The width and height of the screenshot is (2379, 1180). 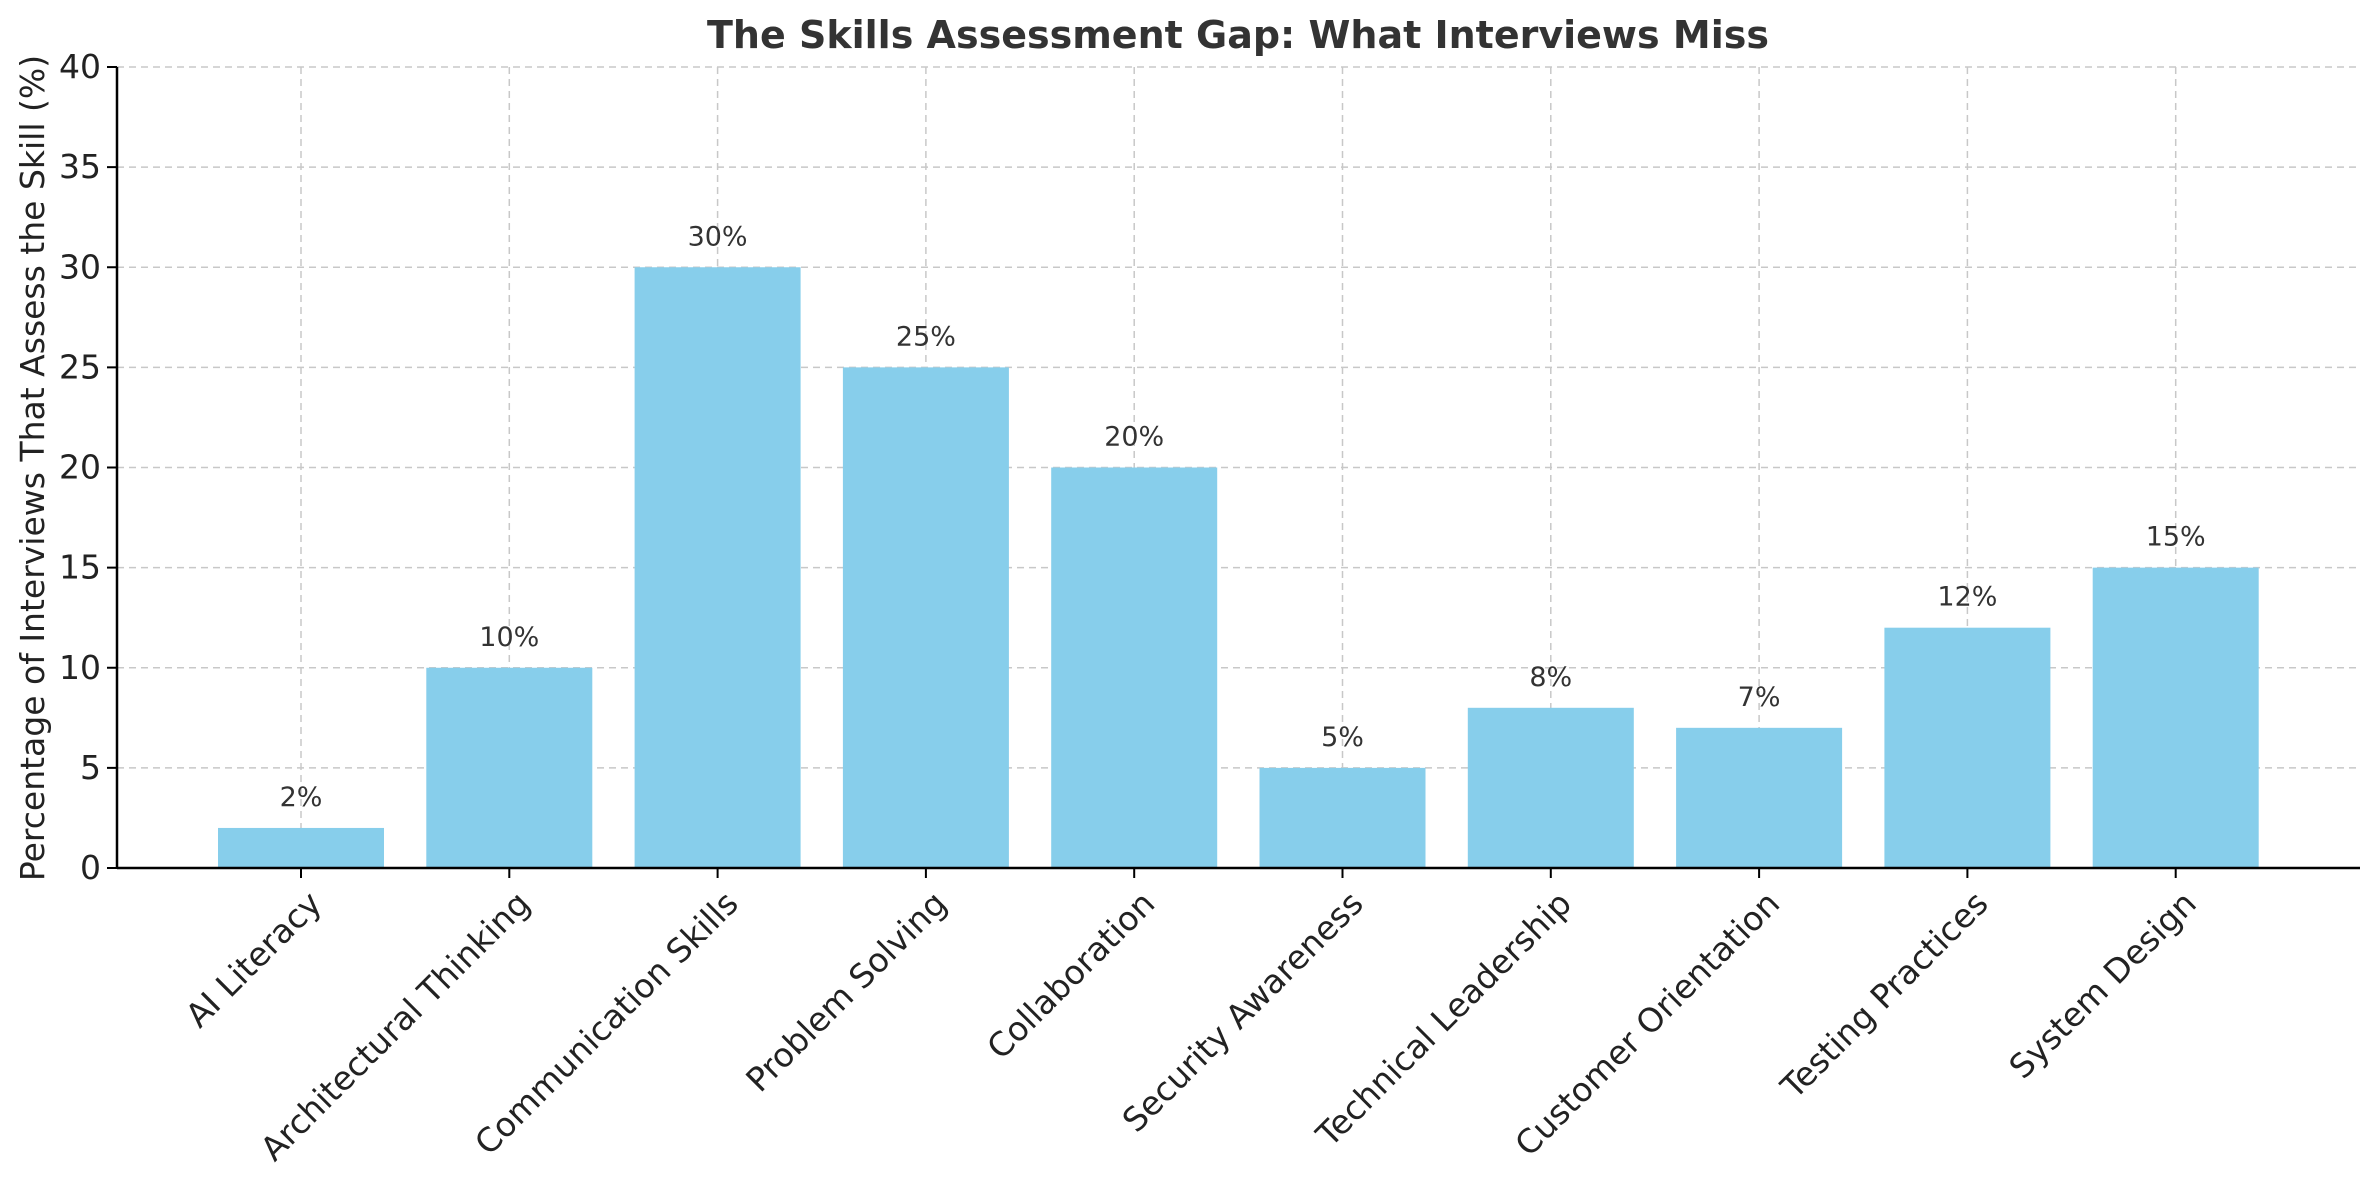 I want to click on x-tick-label: Testing Practices, so click(x=1883, y=995).